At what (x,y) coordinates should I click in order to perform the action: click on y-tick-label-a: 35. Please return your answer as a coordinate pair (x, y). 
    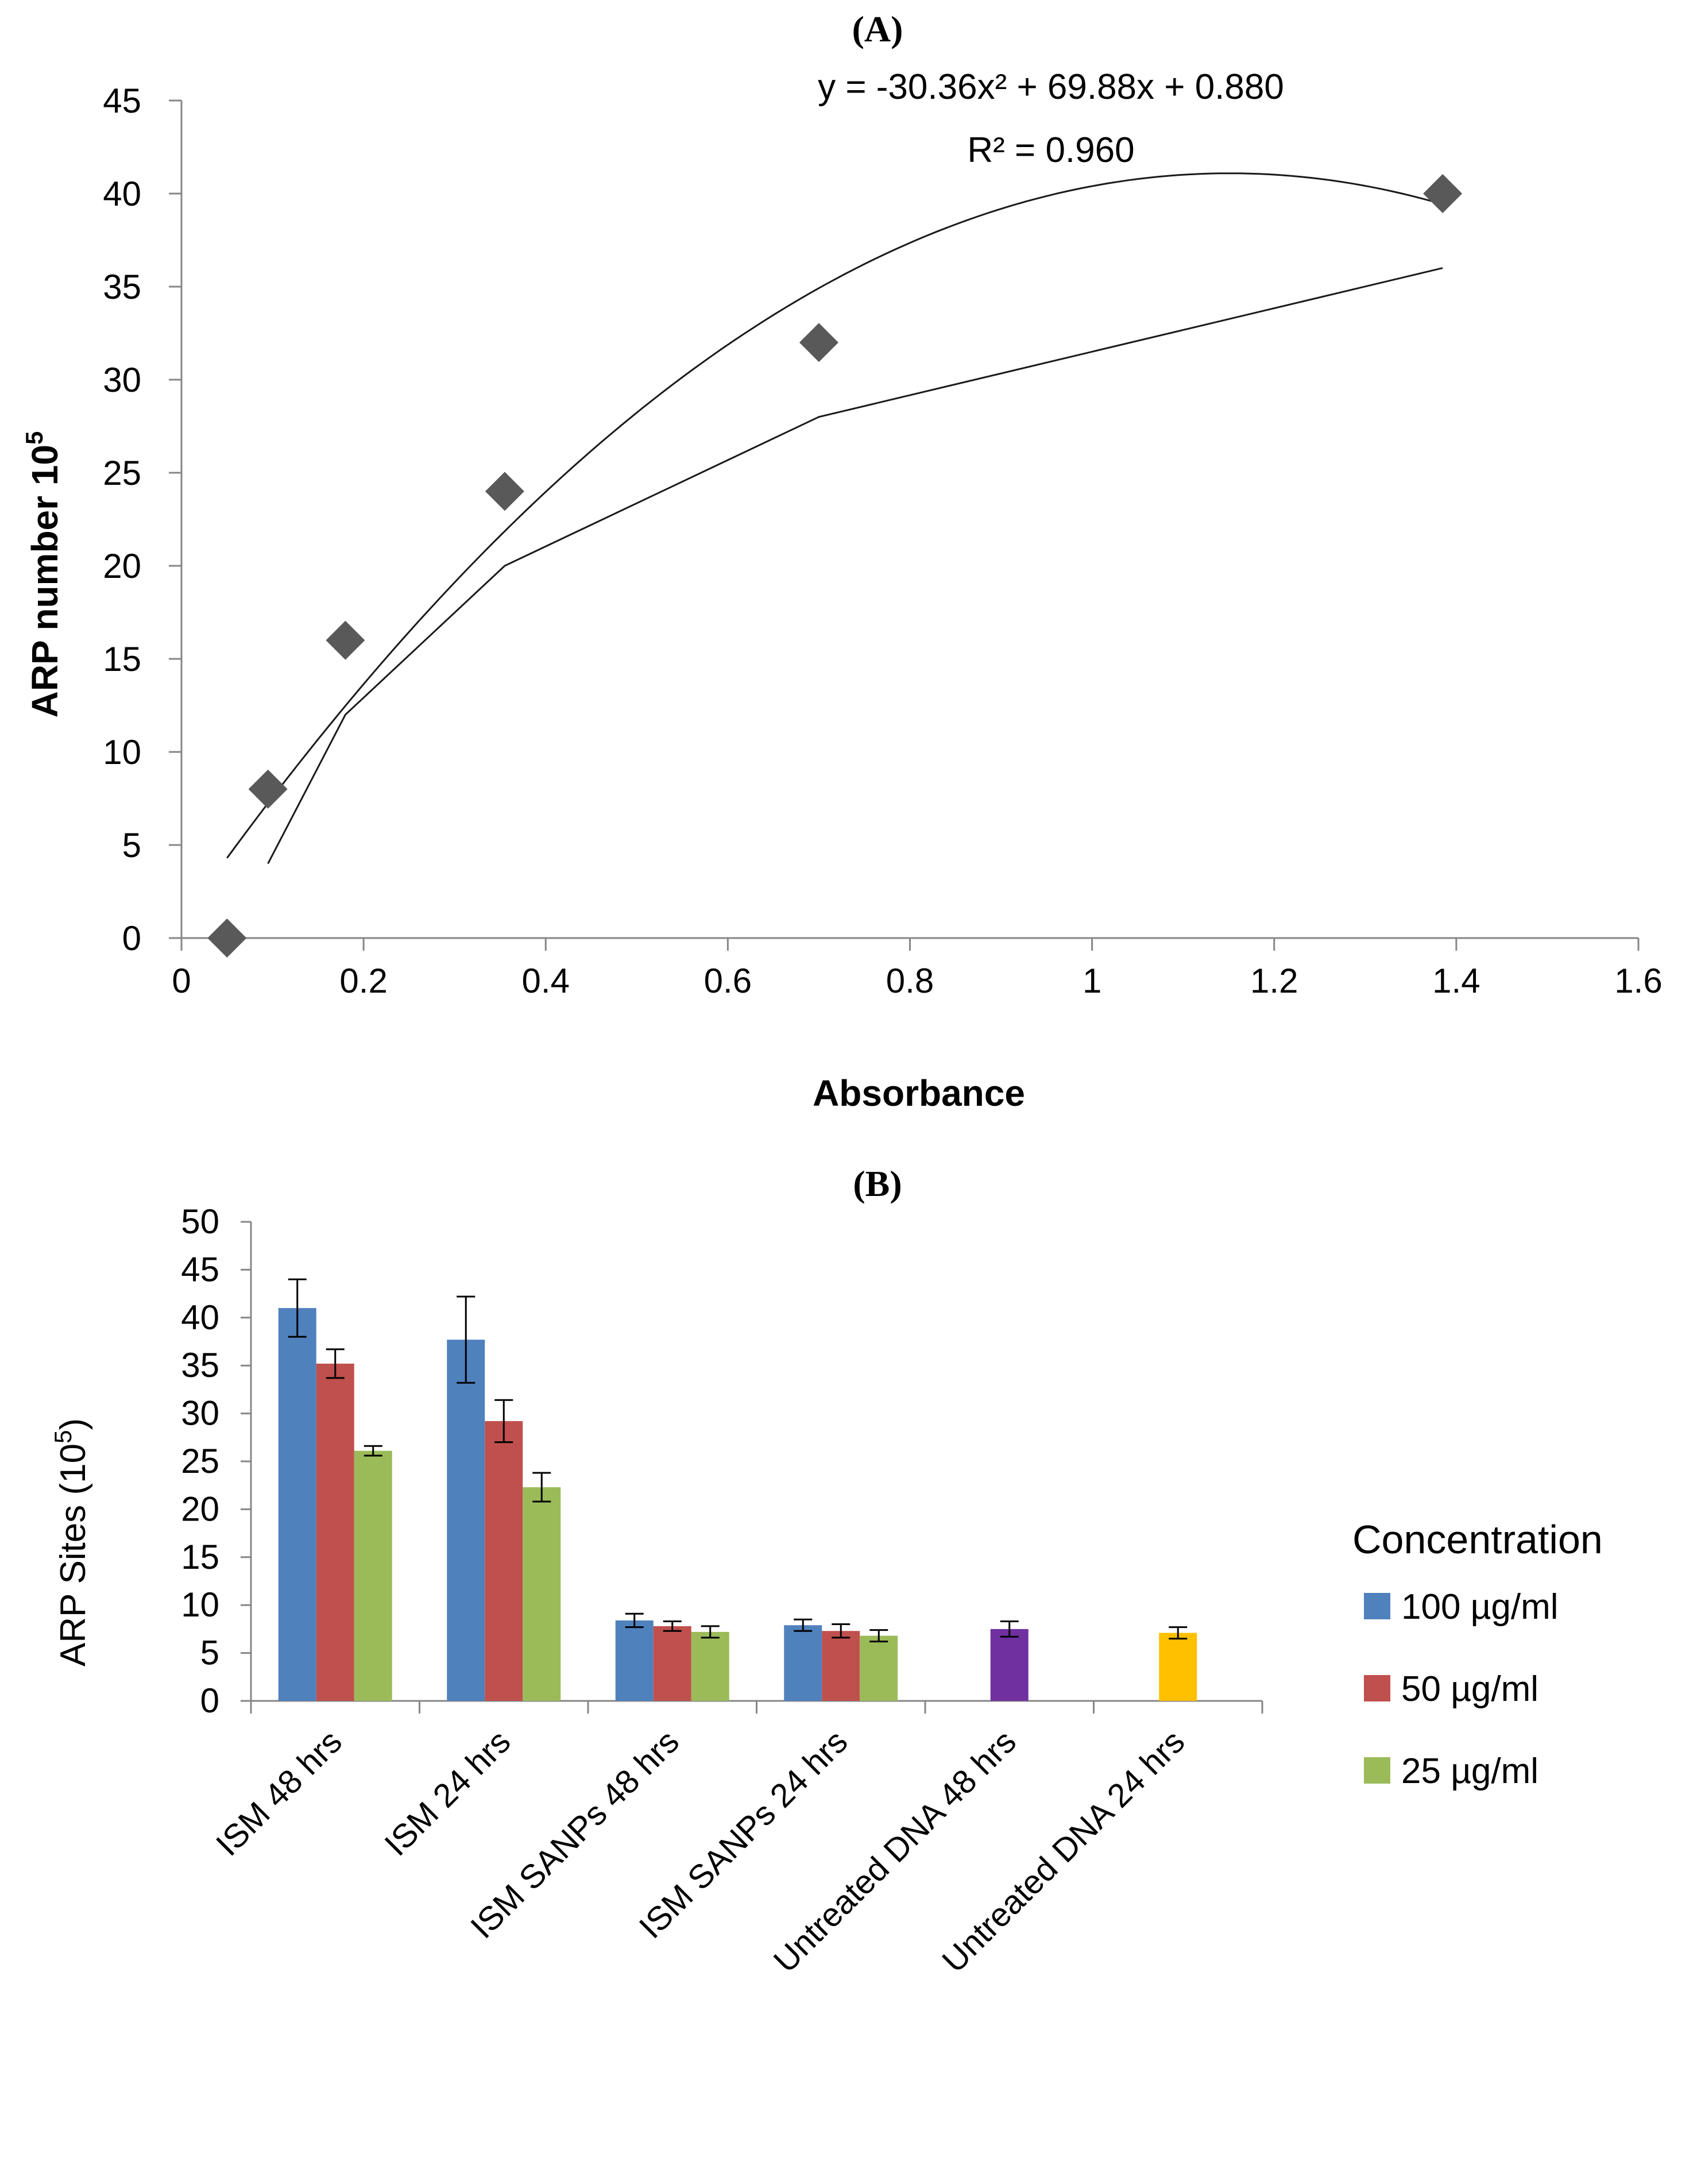
    Looking at the image, I should click on (122, 287).